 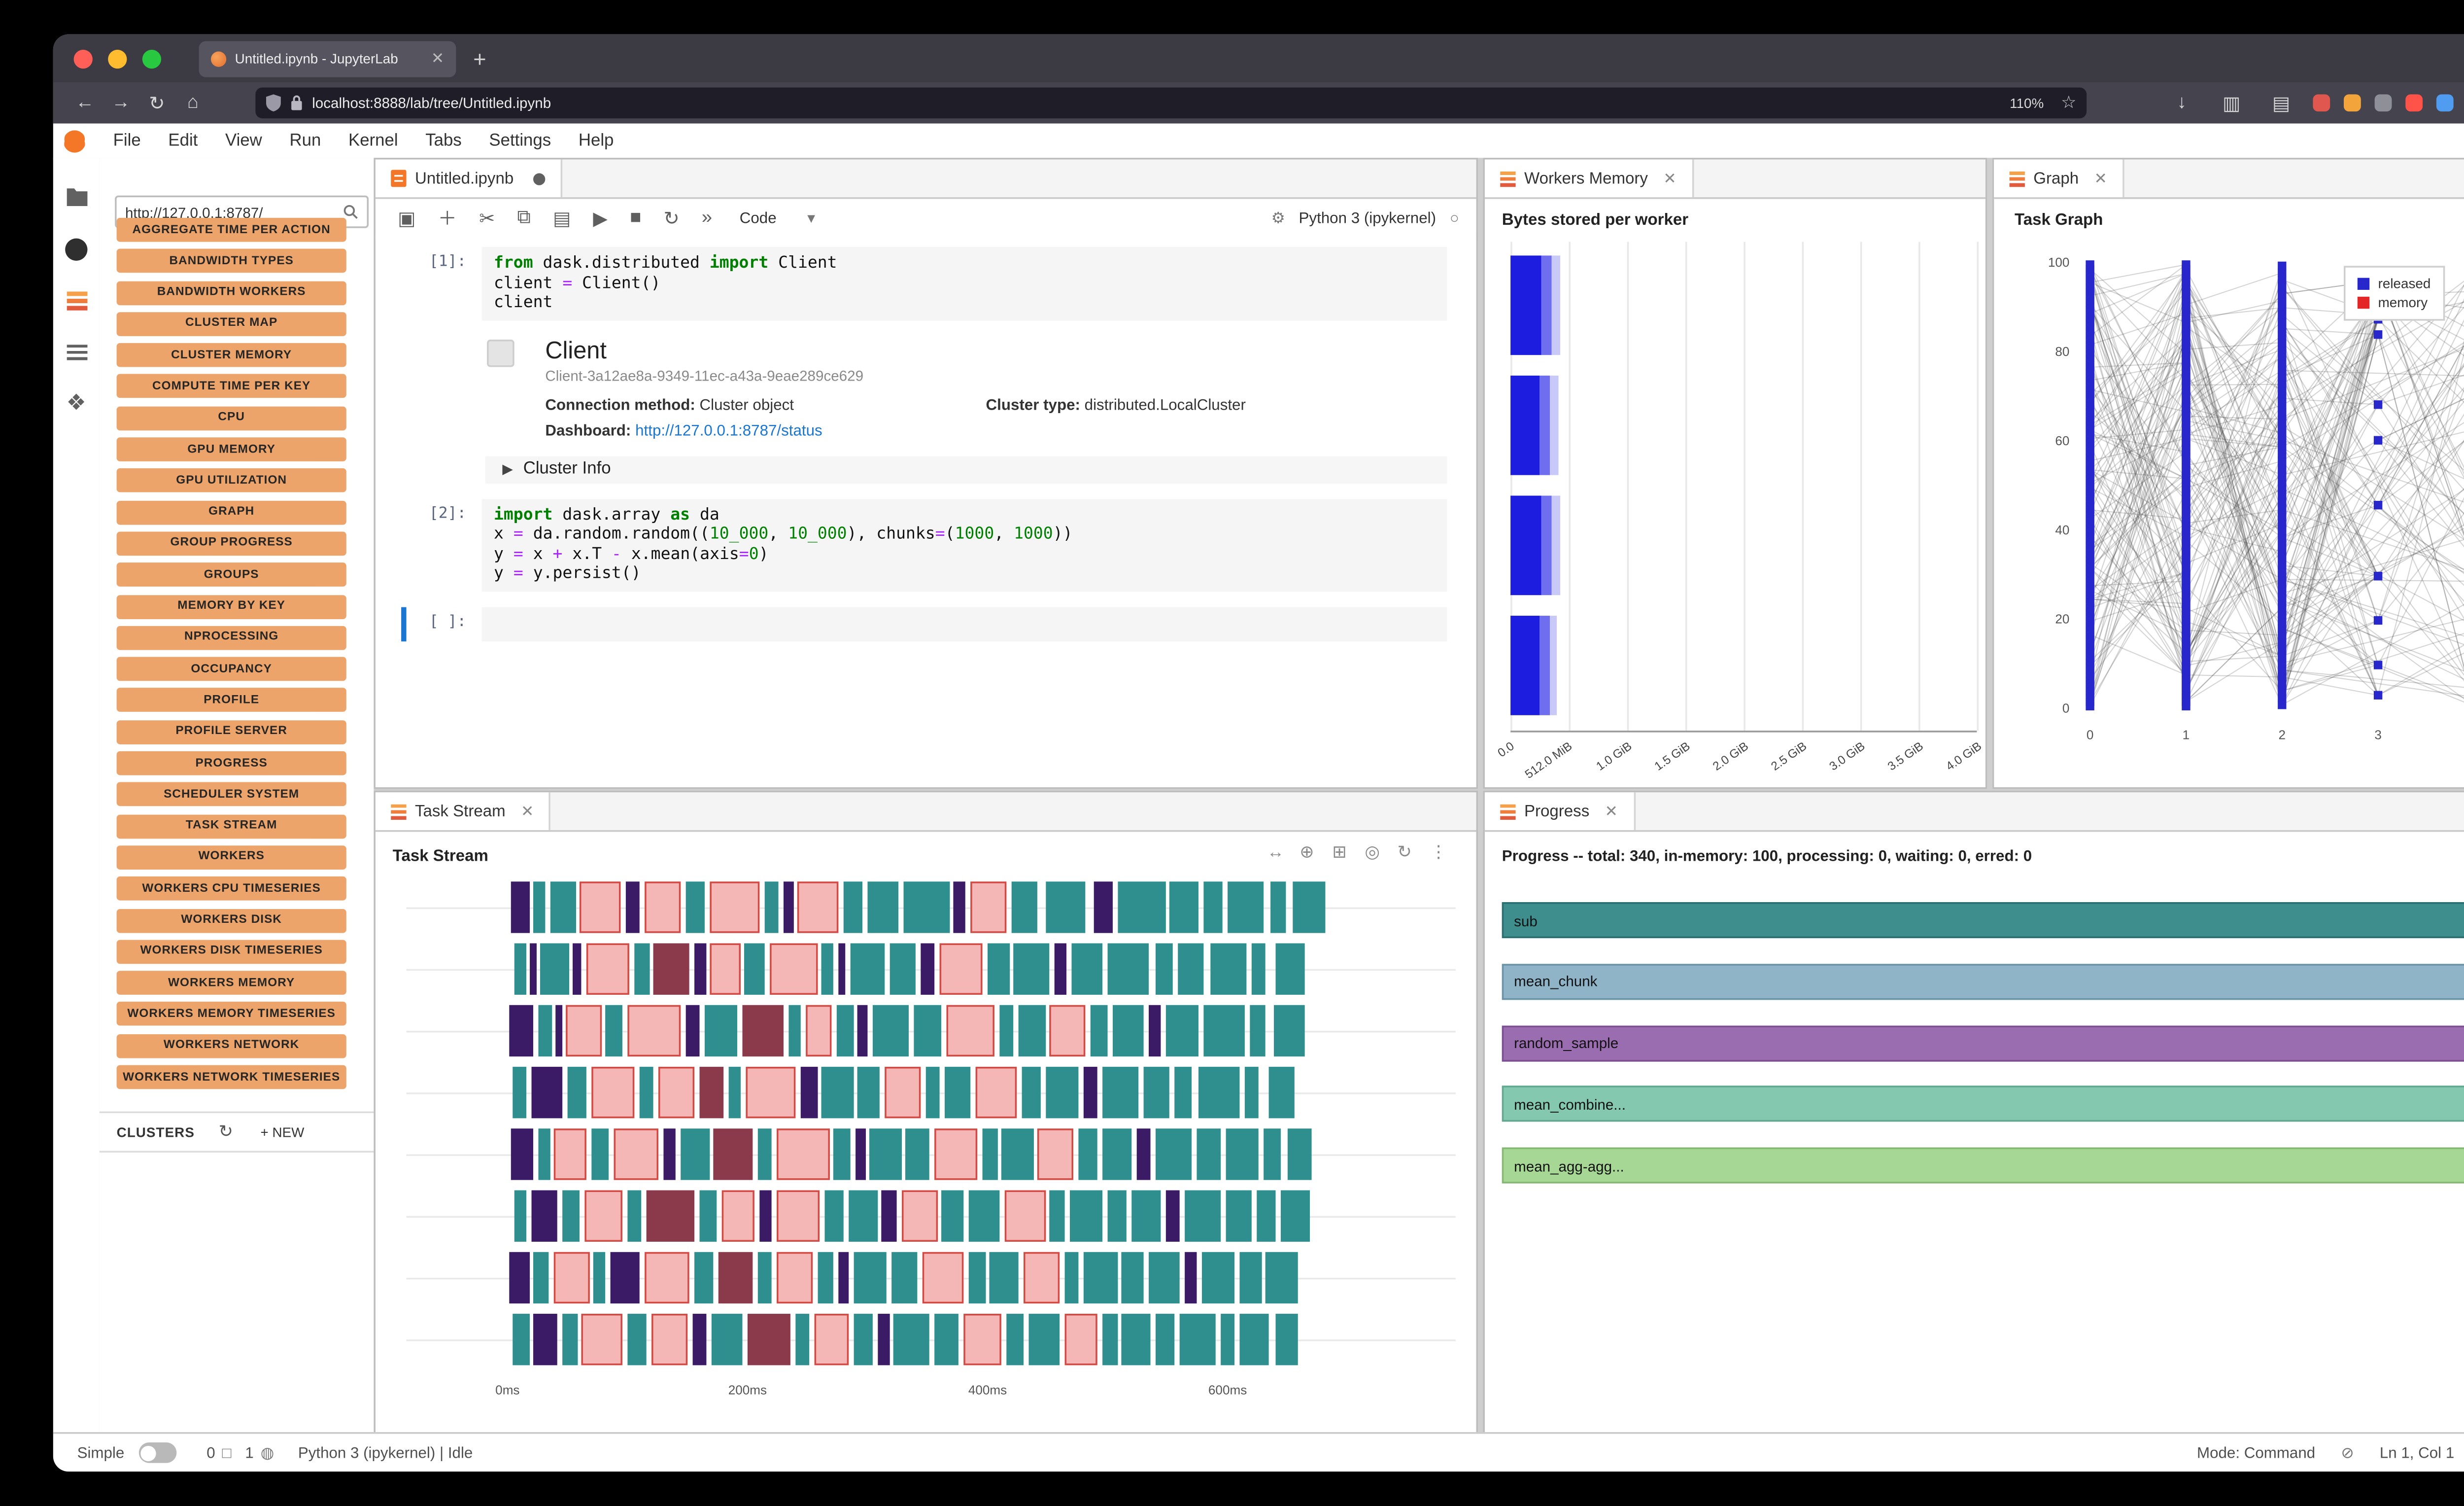 What do you see at coordinates (231, 700) in the screenshot?
I see `dask-dashboard-button: PROFILE` at bounding box center [231, 700].